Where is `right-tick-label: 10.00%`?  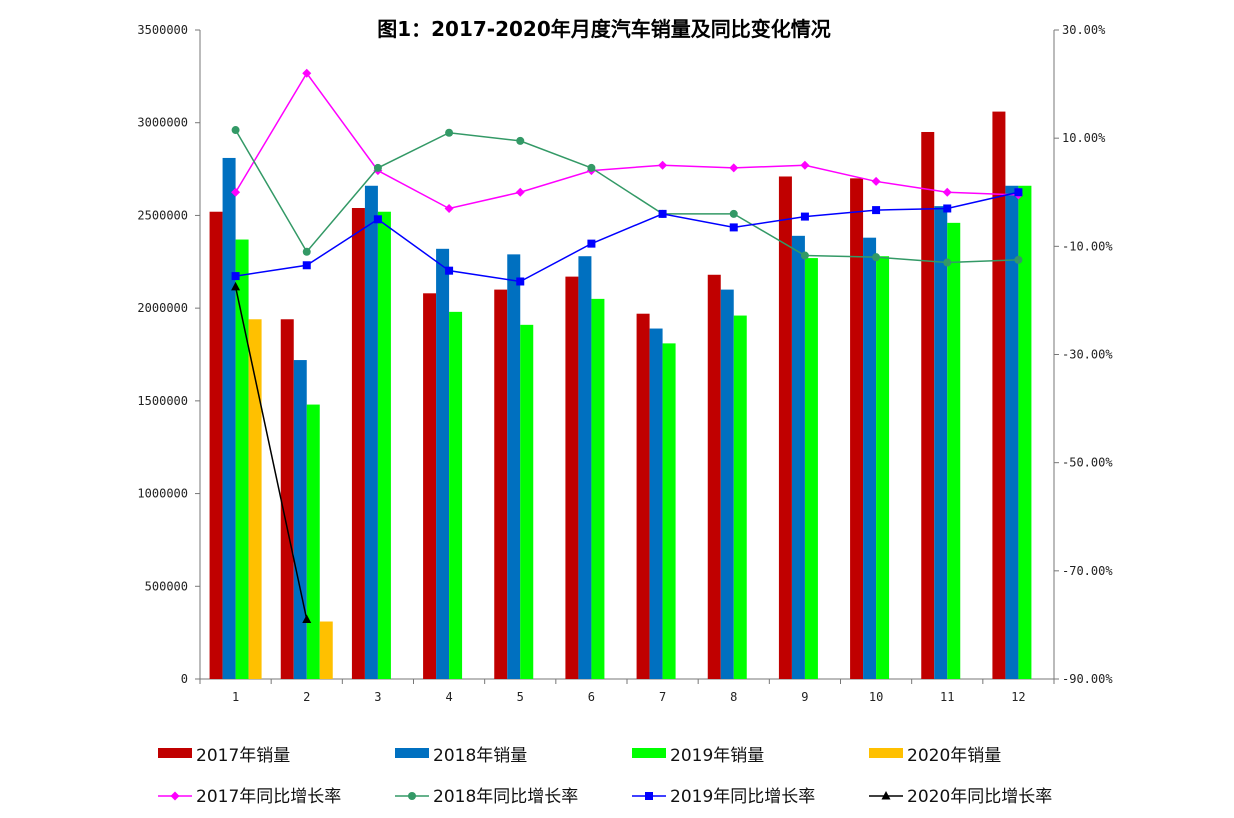 right-tick-label: 10.00% is located at coordinates (1084, 138).